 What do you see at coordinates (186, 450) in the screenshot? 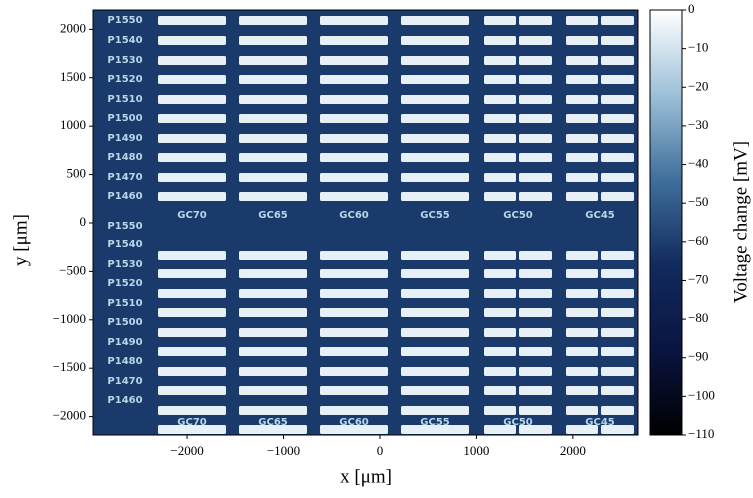
I see `x-tick-label: −2000` at bounding box center [186, 450].